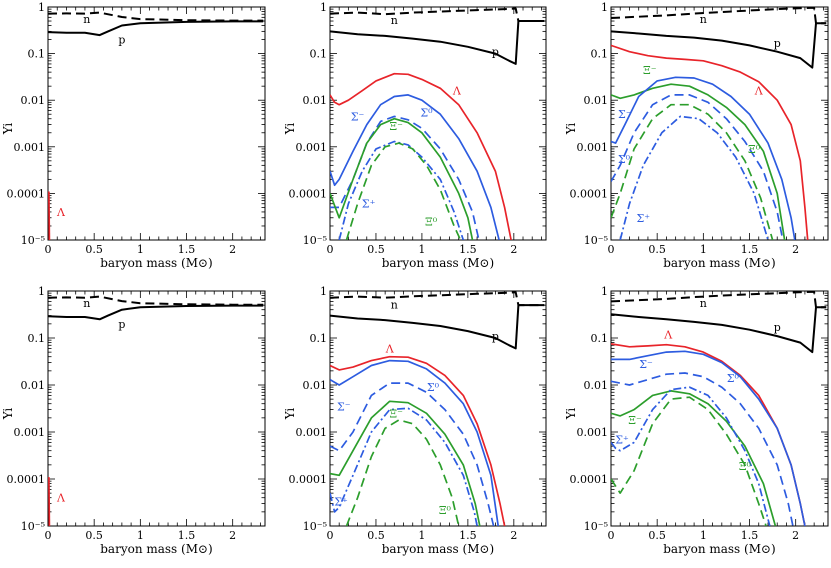  Describe the element at coordinates (733, 378) in the screenshot. I see `series-sigma0-label: Σ⁰` at that location.